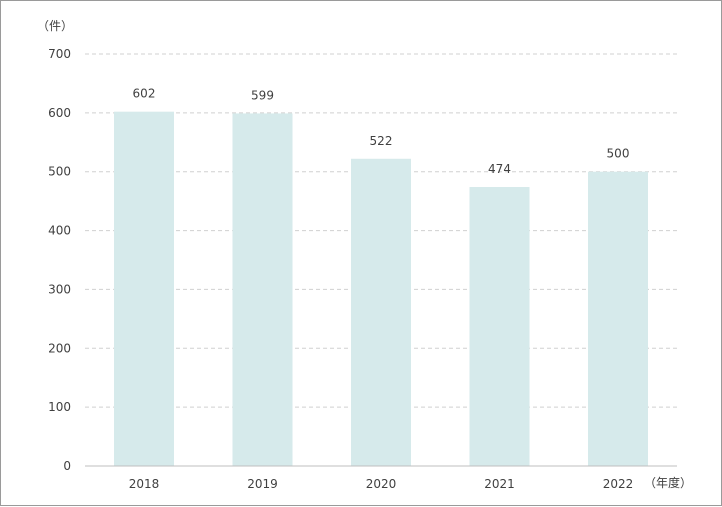 The height and width of the screenshot is (507, 722). Describe the element at coordinates (59, 348) in the screenshot. I see `y-tick-label: 200` at that location.